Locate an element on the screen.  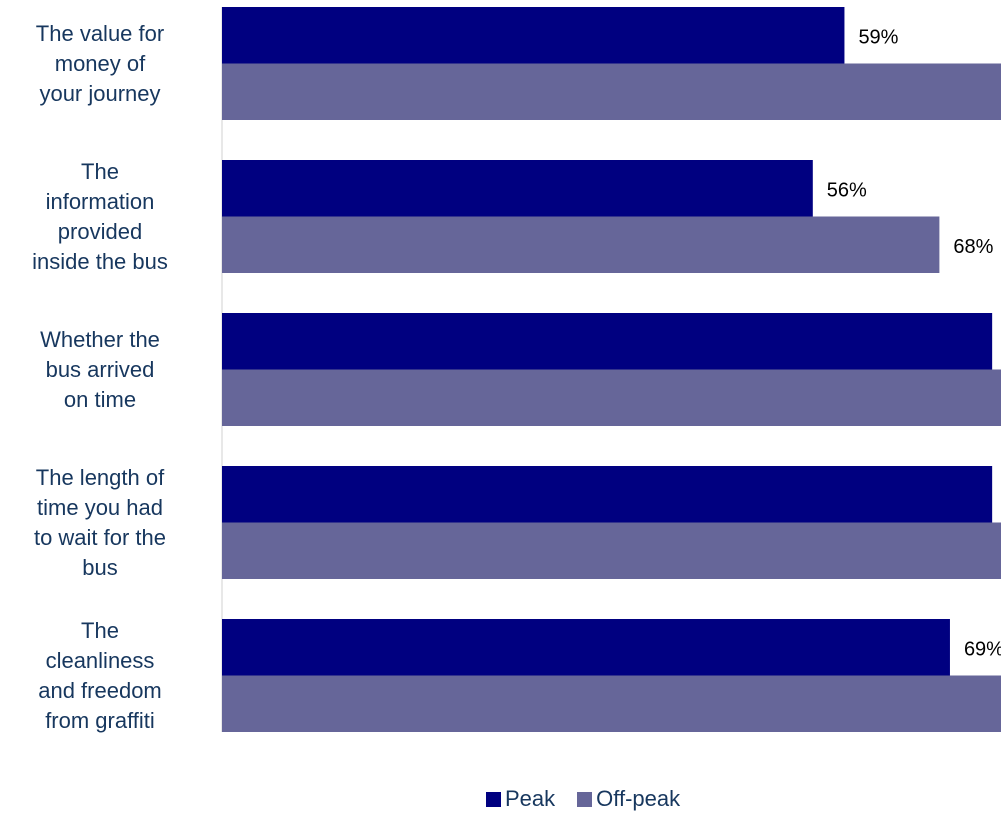
data-label-peak-5: 69% is located at coordinates (982, 649).